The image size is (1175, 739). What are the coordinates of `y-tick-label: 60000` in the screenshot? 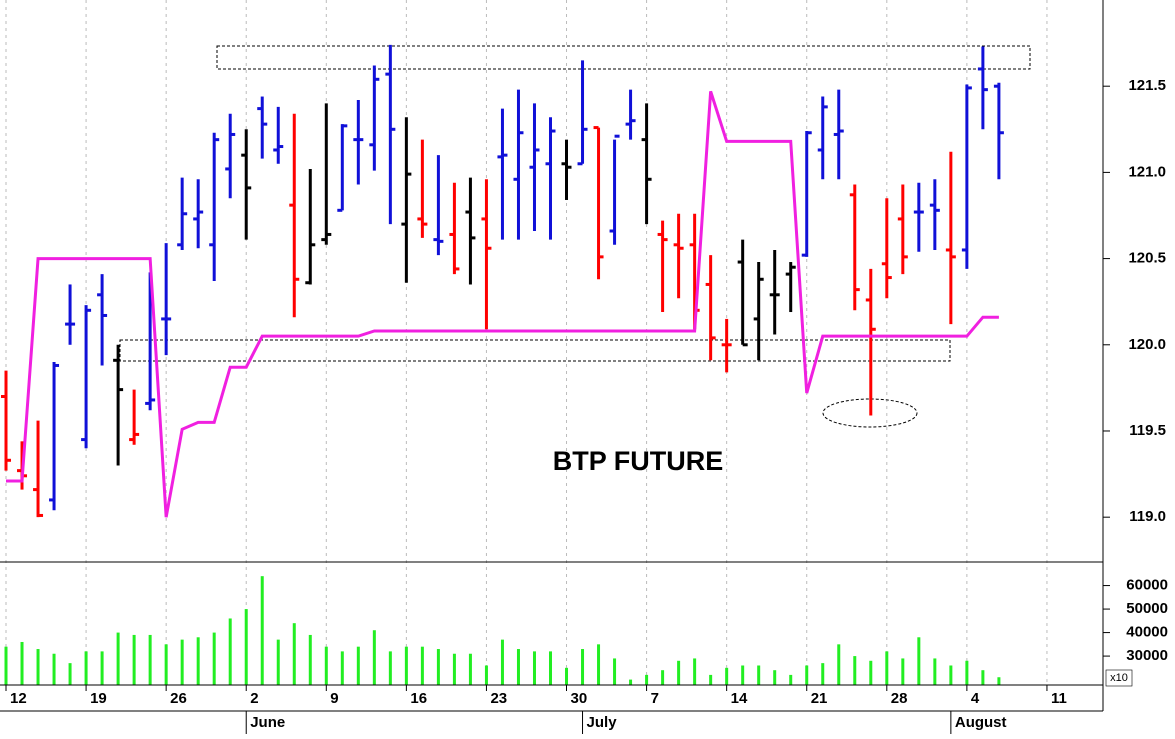 It's located at (1147, 585).